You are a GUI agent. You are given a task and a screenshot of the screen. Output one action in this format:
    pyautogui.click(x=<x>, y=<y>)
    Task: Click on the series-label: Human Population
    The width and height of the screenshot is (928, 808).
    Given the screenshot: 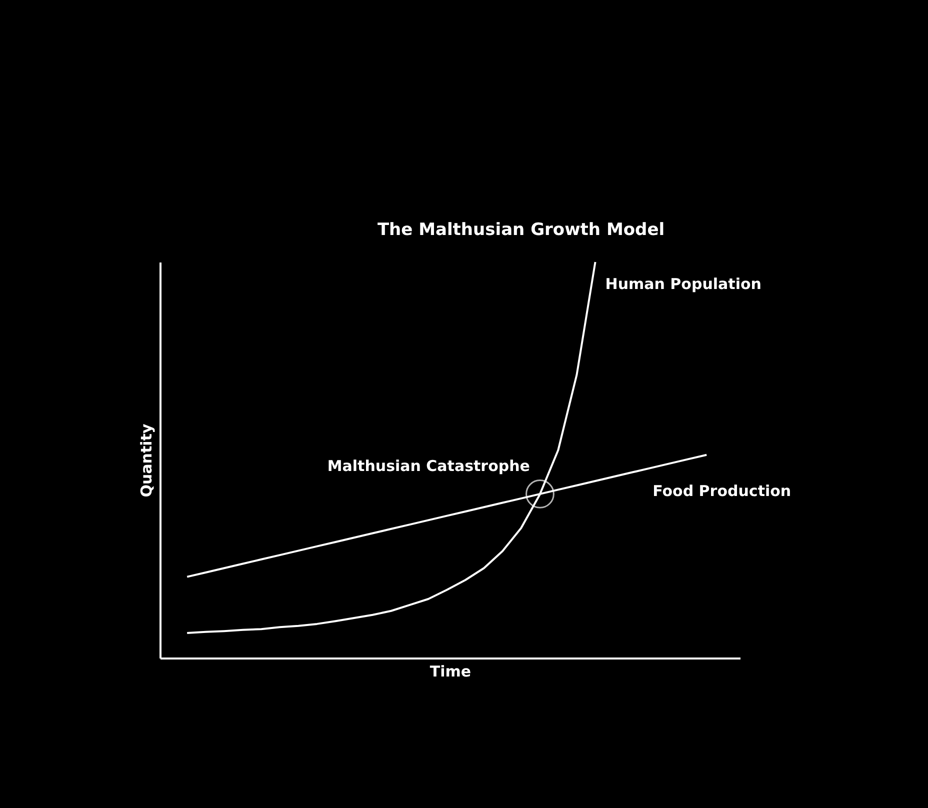 What is the action you would take?
    pyautogui.click(x=683, y=284)
    